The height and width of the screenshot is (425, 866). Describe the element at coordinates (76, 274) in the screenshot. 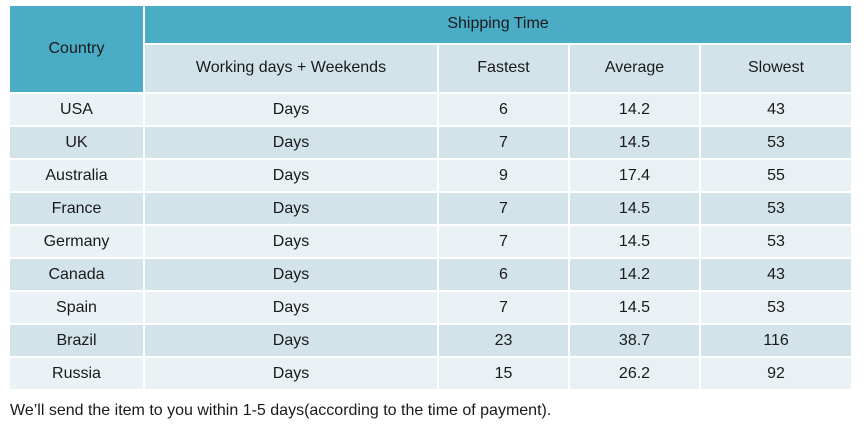

I see `country-cell: Canada` at that location.